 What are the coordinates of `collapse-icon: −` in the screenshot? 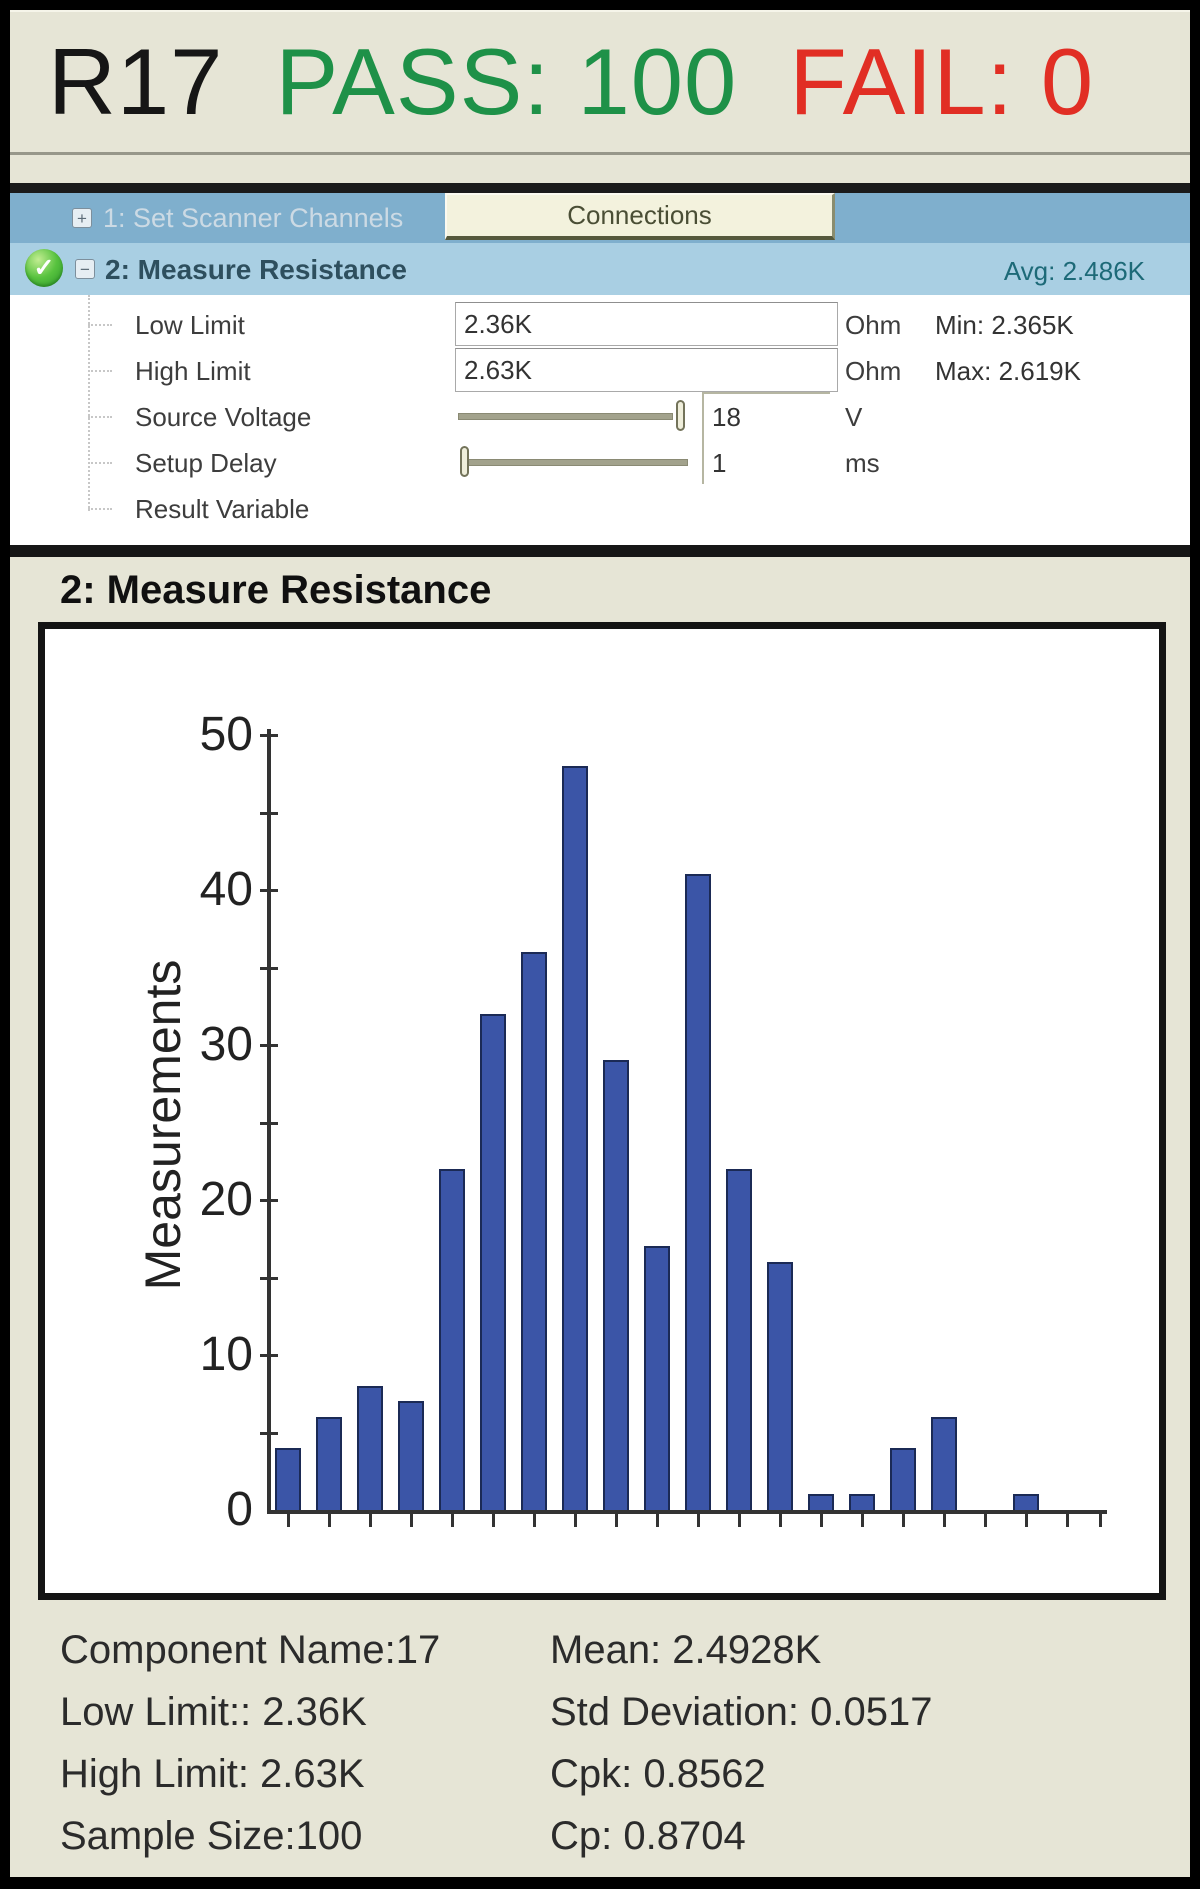 It's located at (85, 269).